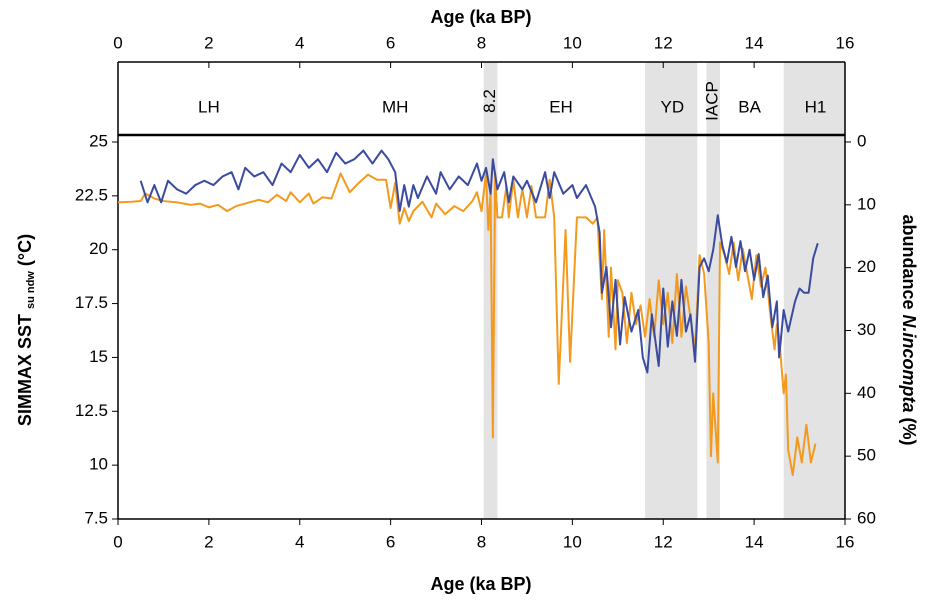 This screenshot has width=927, height=611. What do you see at coordinates (25, 370) in the screenshot?
I see `y-title-main: SIMMAX SST` at bounding box center [25, 370].